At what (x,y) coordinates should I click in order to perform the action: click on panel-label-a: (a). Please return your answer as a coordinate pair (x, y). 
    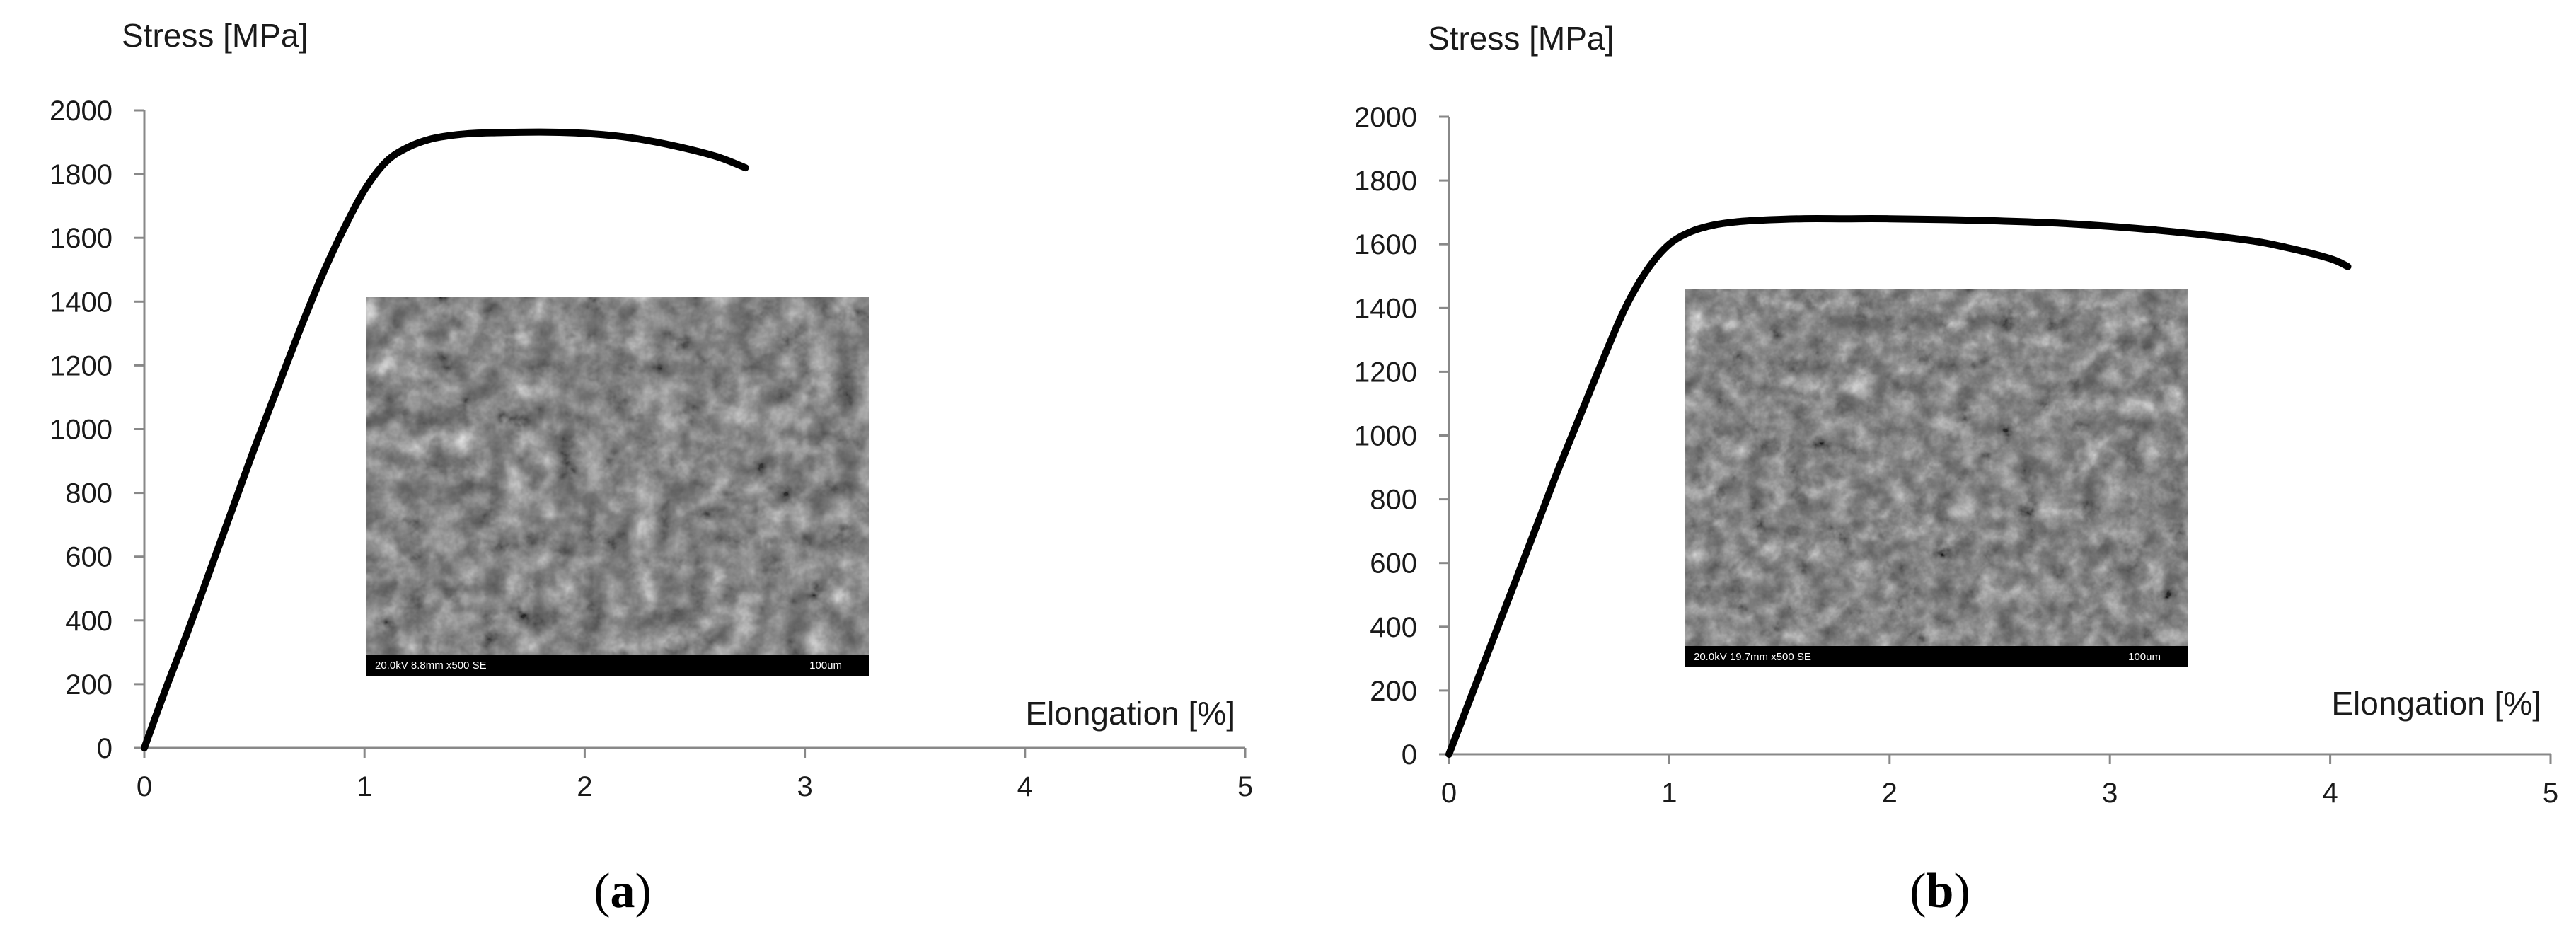
    Looking at the image, I should click on (623, 891).